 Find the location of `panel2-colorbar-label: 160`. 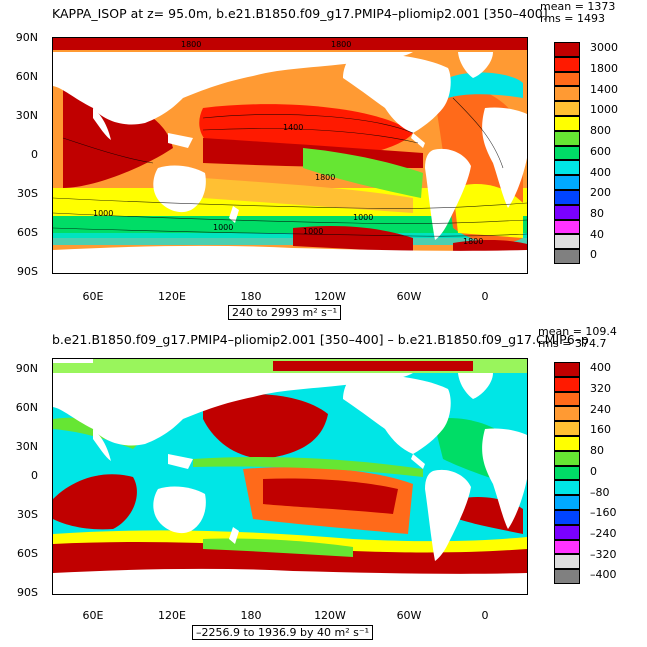

panel2-colorbar-label: 160 is located at coordinates (600, 430).